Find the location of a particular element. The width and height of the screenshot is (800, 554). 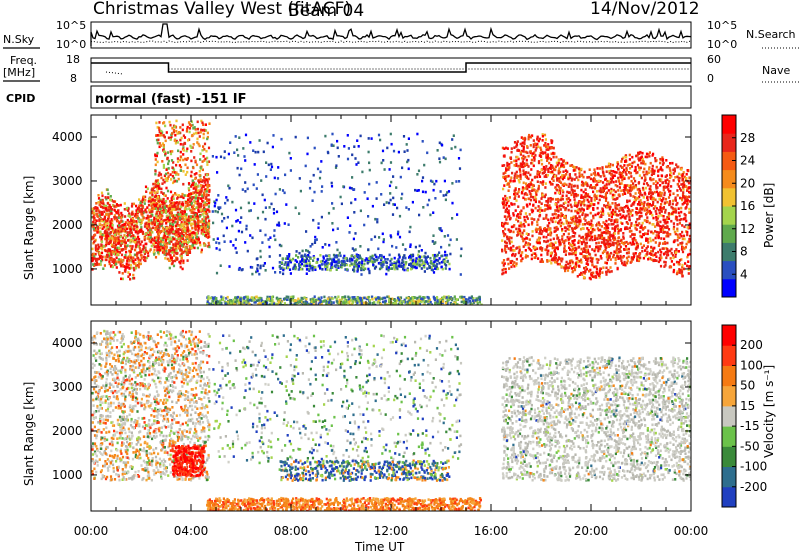

nsky-tick-bottom: 10^0 is located at coordinates (71, 44).